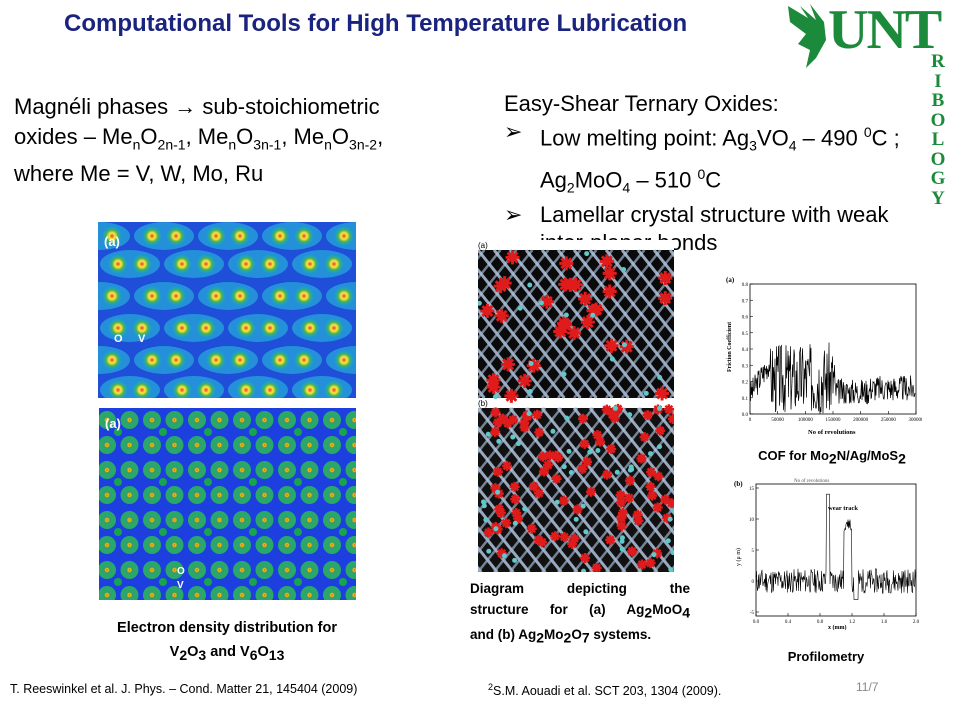 This screenshot has width=960, height=720. What do you see at coordinates (227, 310) in the screenshot?
I see `electron-density-map-top: (a) O V` at bounding box center [227, 310].